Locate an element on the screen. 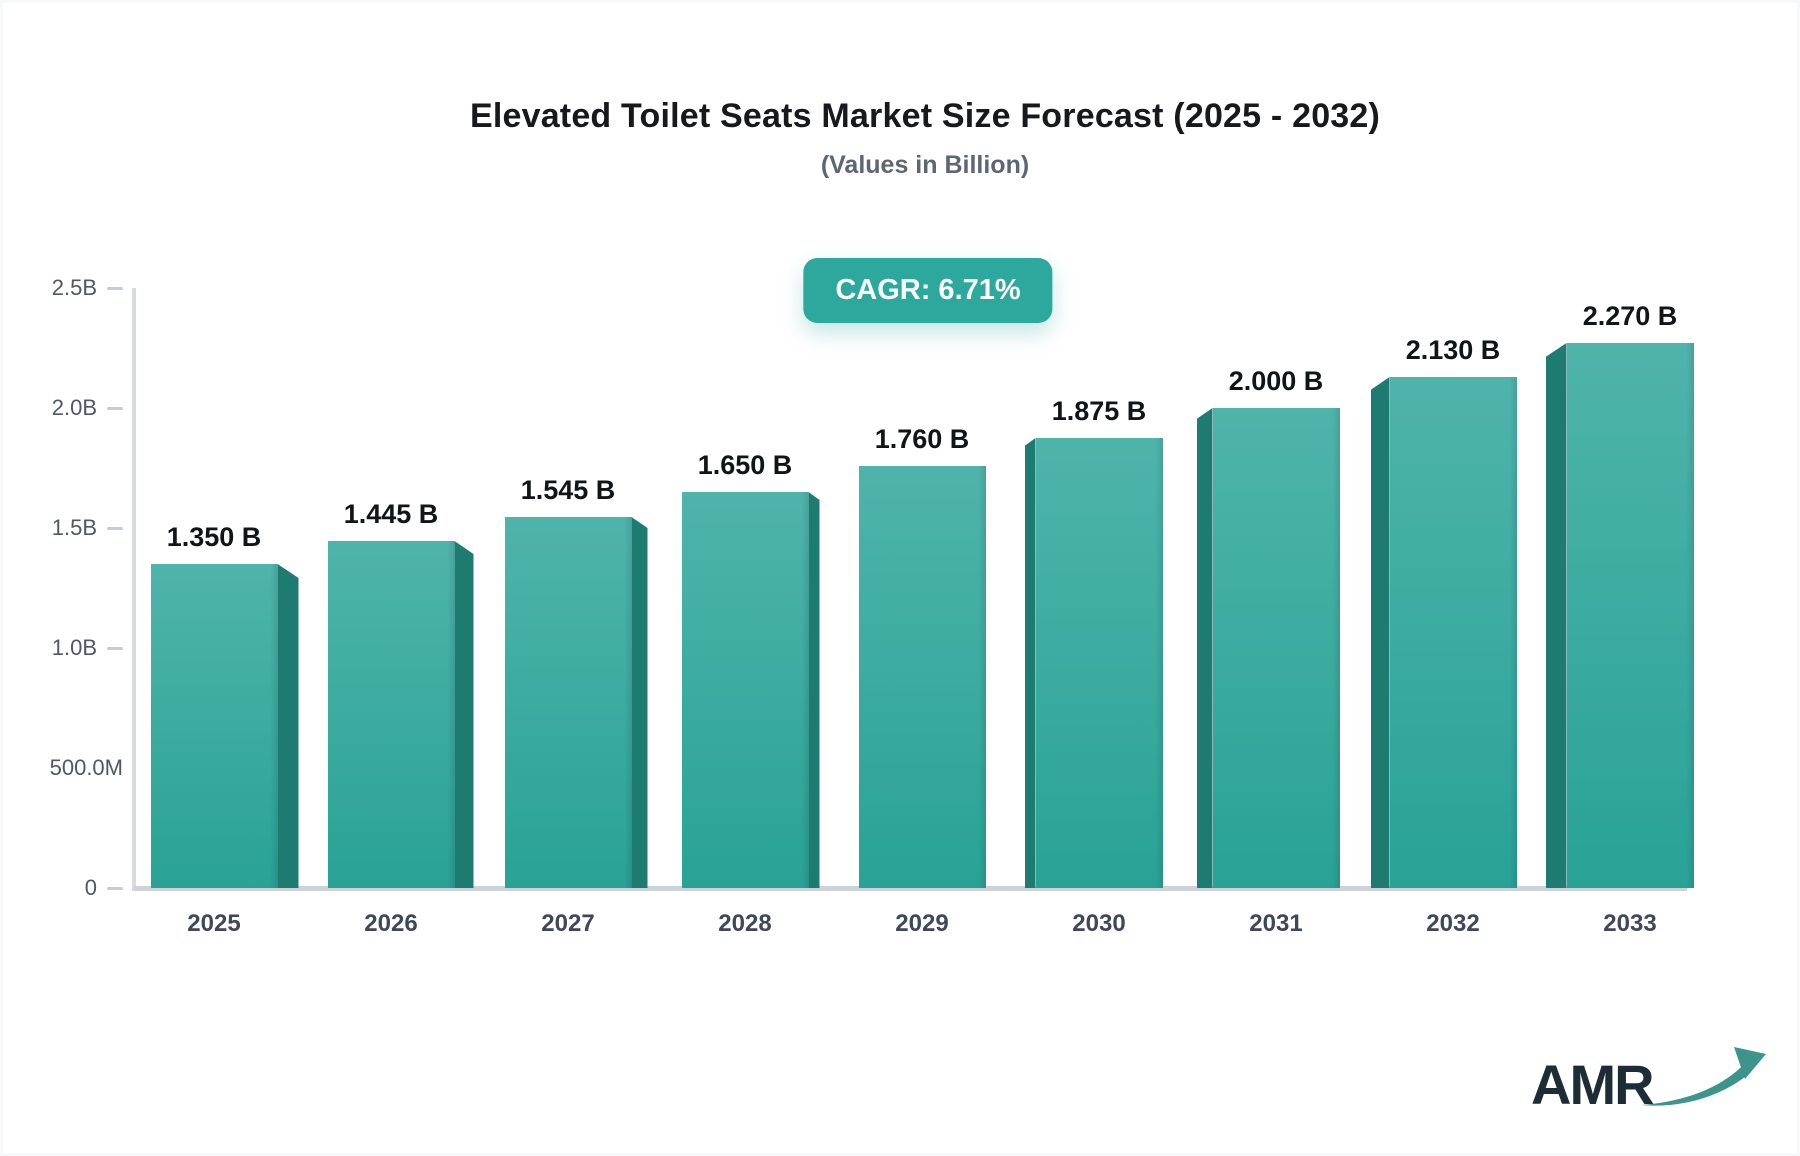 This screenshot has height=1156, width=1800. x-axis-tick-label: 2031 is located at coordinates (1276, 923).